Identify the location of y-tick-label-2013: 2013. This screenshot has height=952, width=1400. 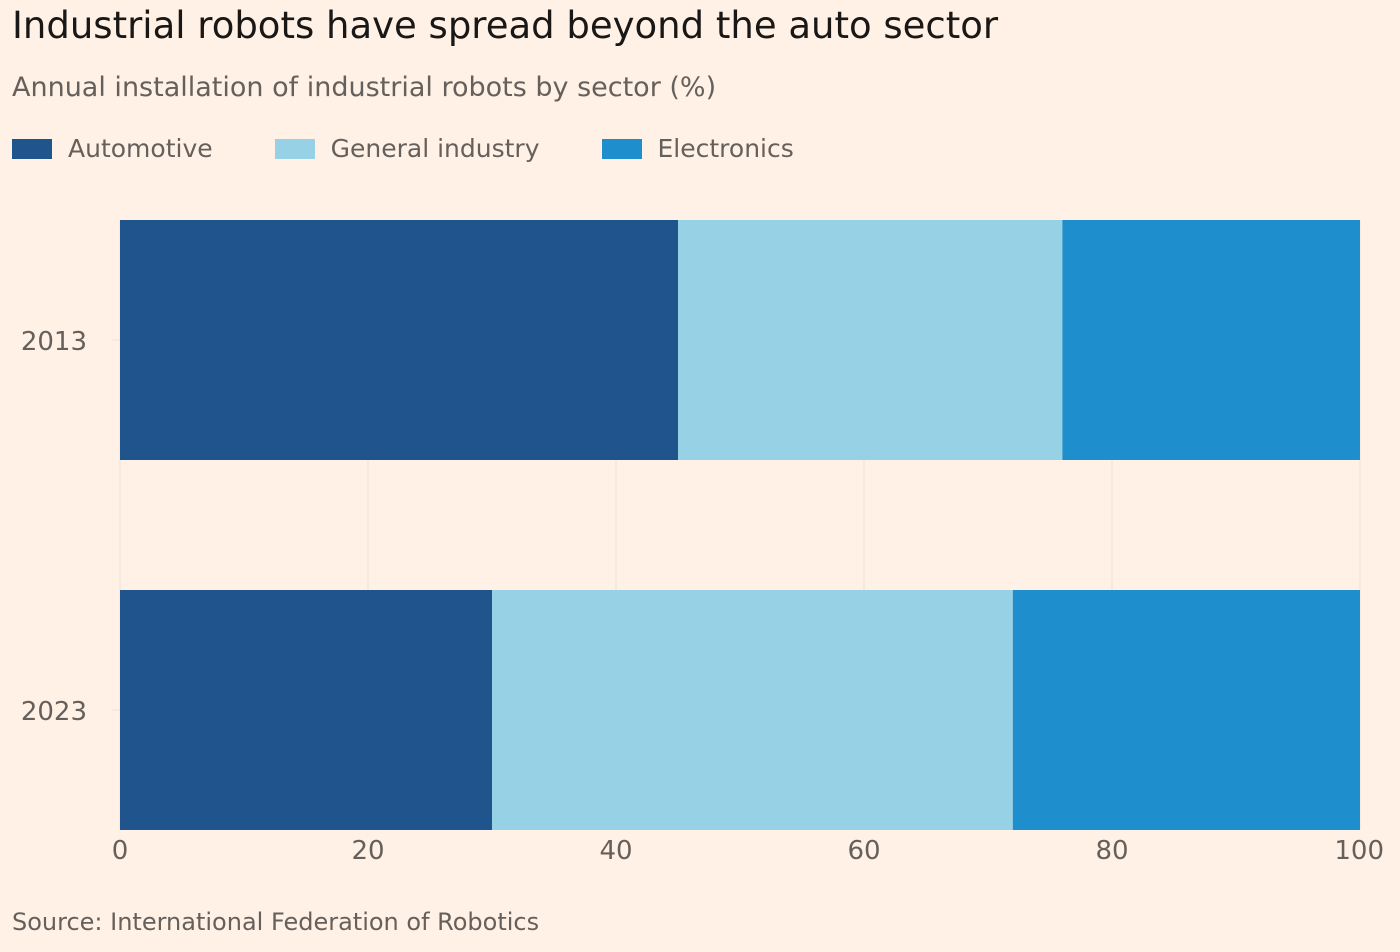
(54, 342).